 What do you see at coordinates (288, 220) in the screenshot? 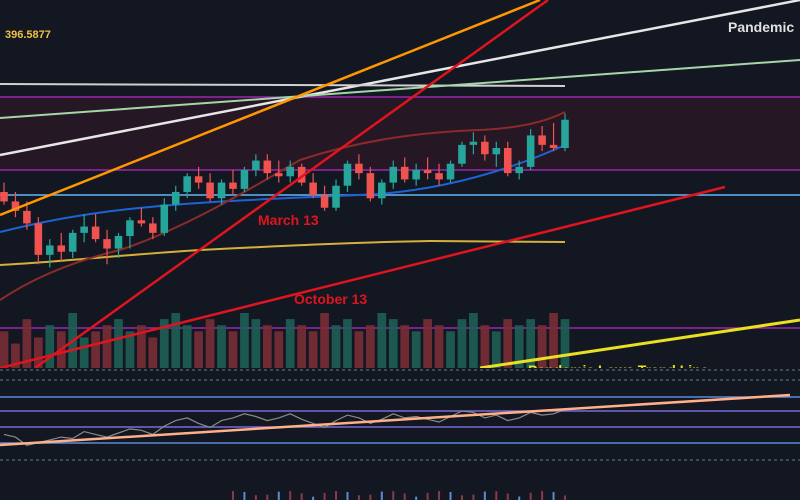
I see `march-label: March 13` at bounding box center [288, 220].